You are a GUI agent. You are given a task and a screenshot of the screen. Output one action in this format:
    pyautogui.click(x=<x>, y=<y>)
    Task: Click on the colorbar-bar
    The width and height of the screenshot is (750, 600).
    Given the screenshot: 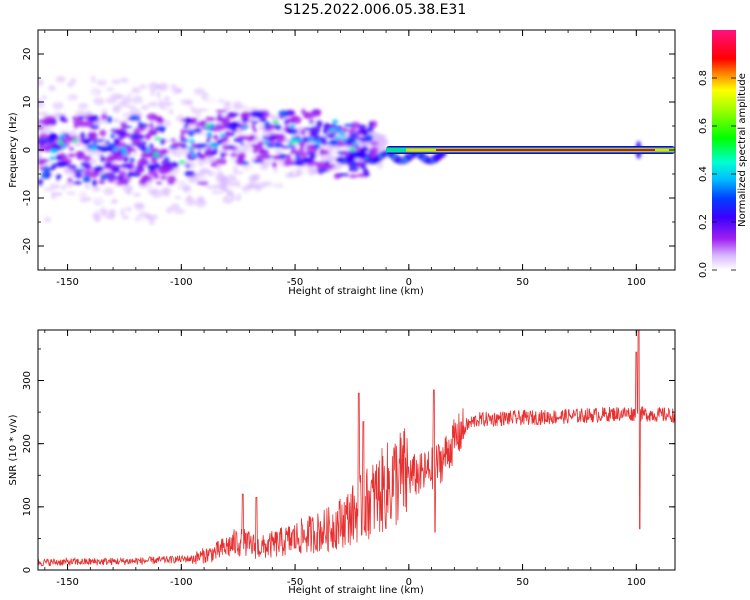 What is the action you would take?
    pyautogui.click(x=724, y=150)
    